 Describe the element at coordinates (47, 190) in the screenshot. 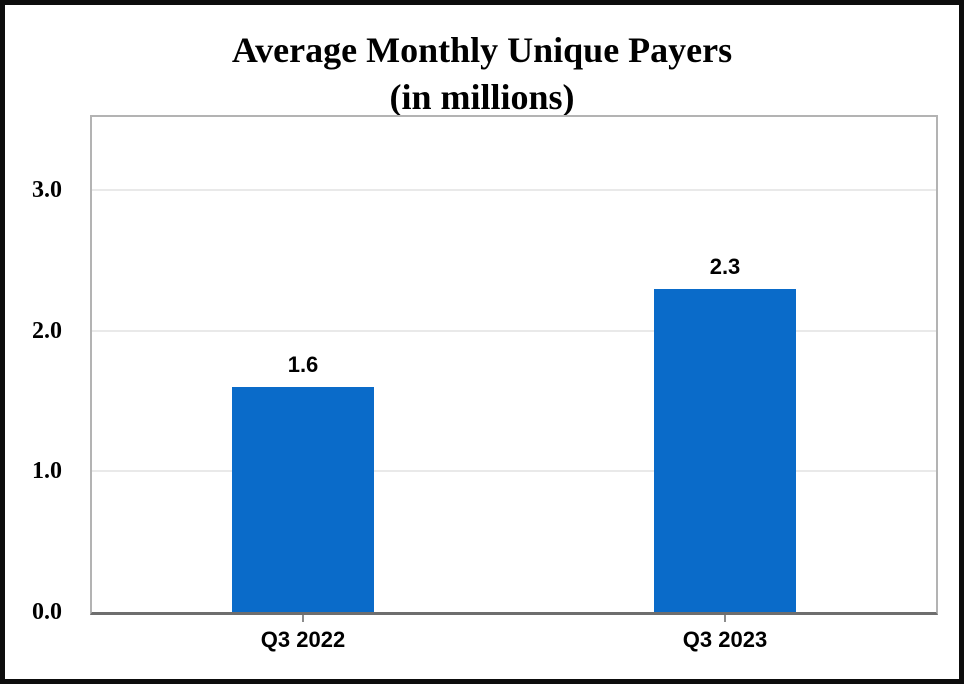

I see `y-axis-tick-label: 3.0` at that location.